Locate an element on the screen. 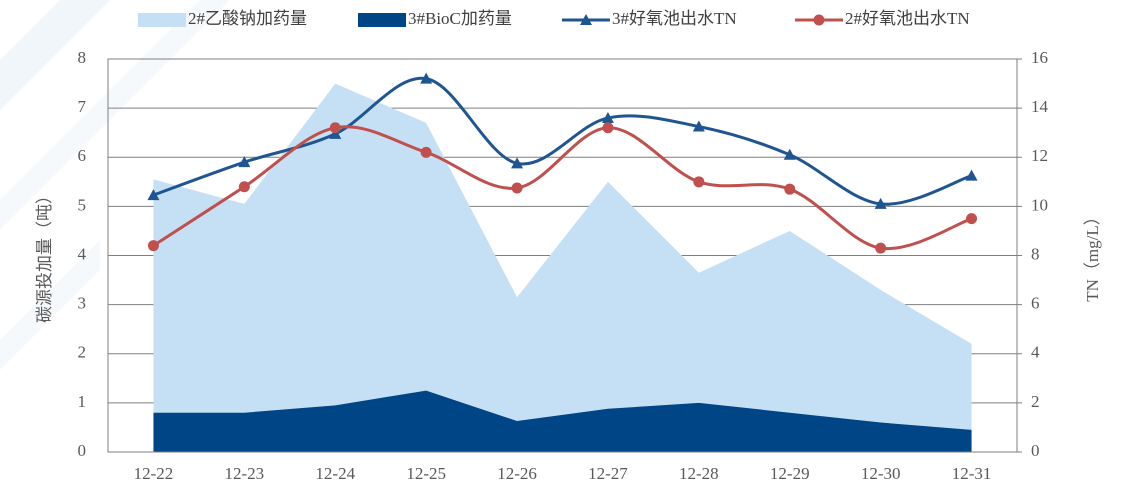 This screenshot has width=1122, height=488. legend-label: 2#好氧池出水TN is located at coordinates (907, 18).